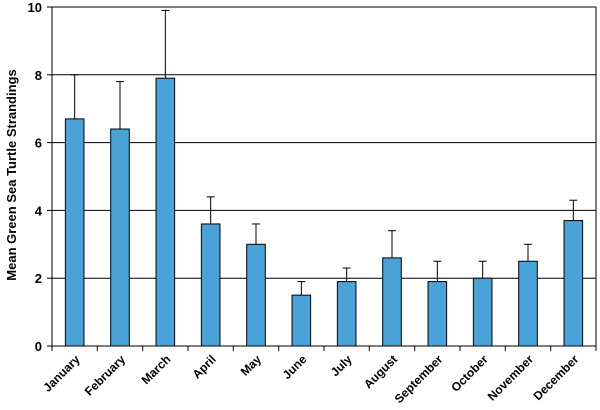  I want to click on x-tick-label: December, so click(556, 377).